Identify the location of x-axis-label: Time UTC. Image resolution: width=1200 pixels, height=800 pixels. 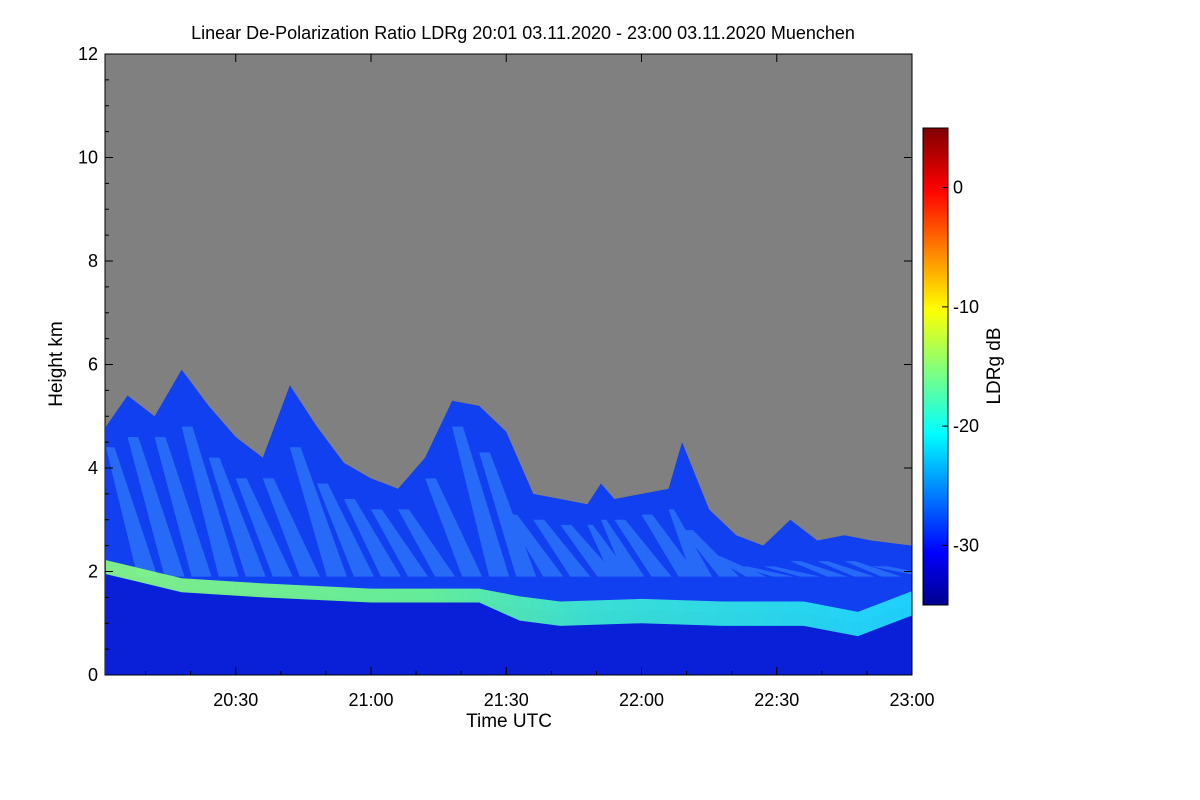
(509, 721).